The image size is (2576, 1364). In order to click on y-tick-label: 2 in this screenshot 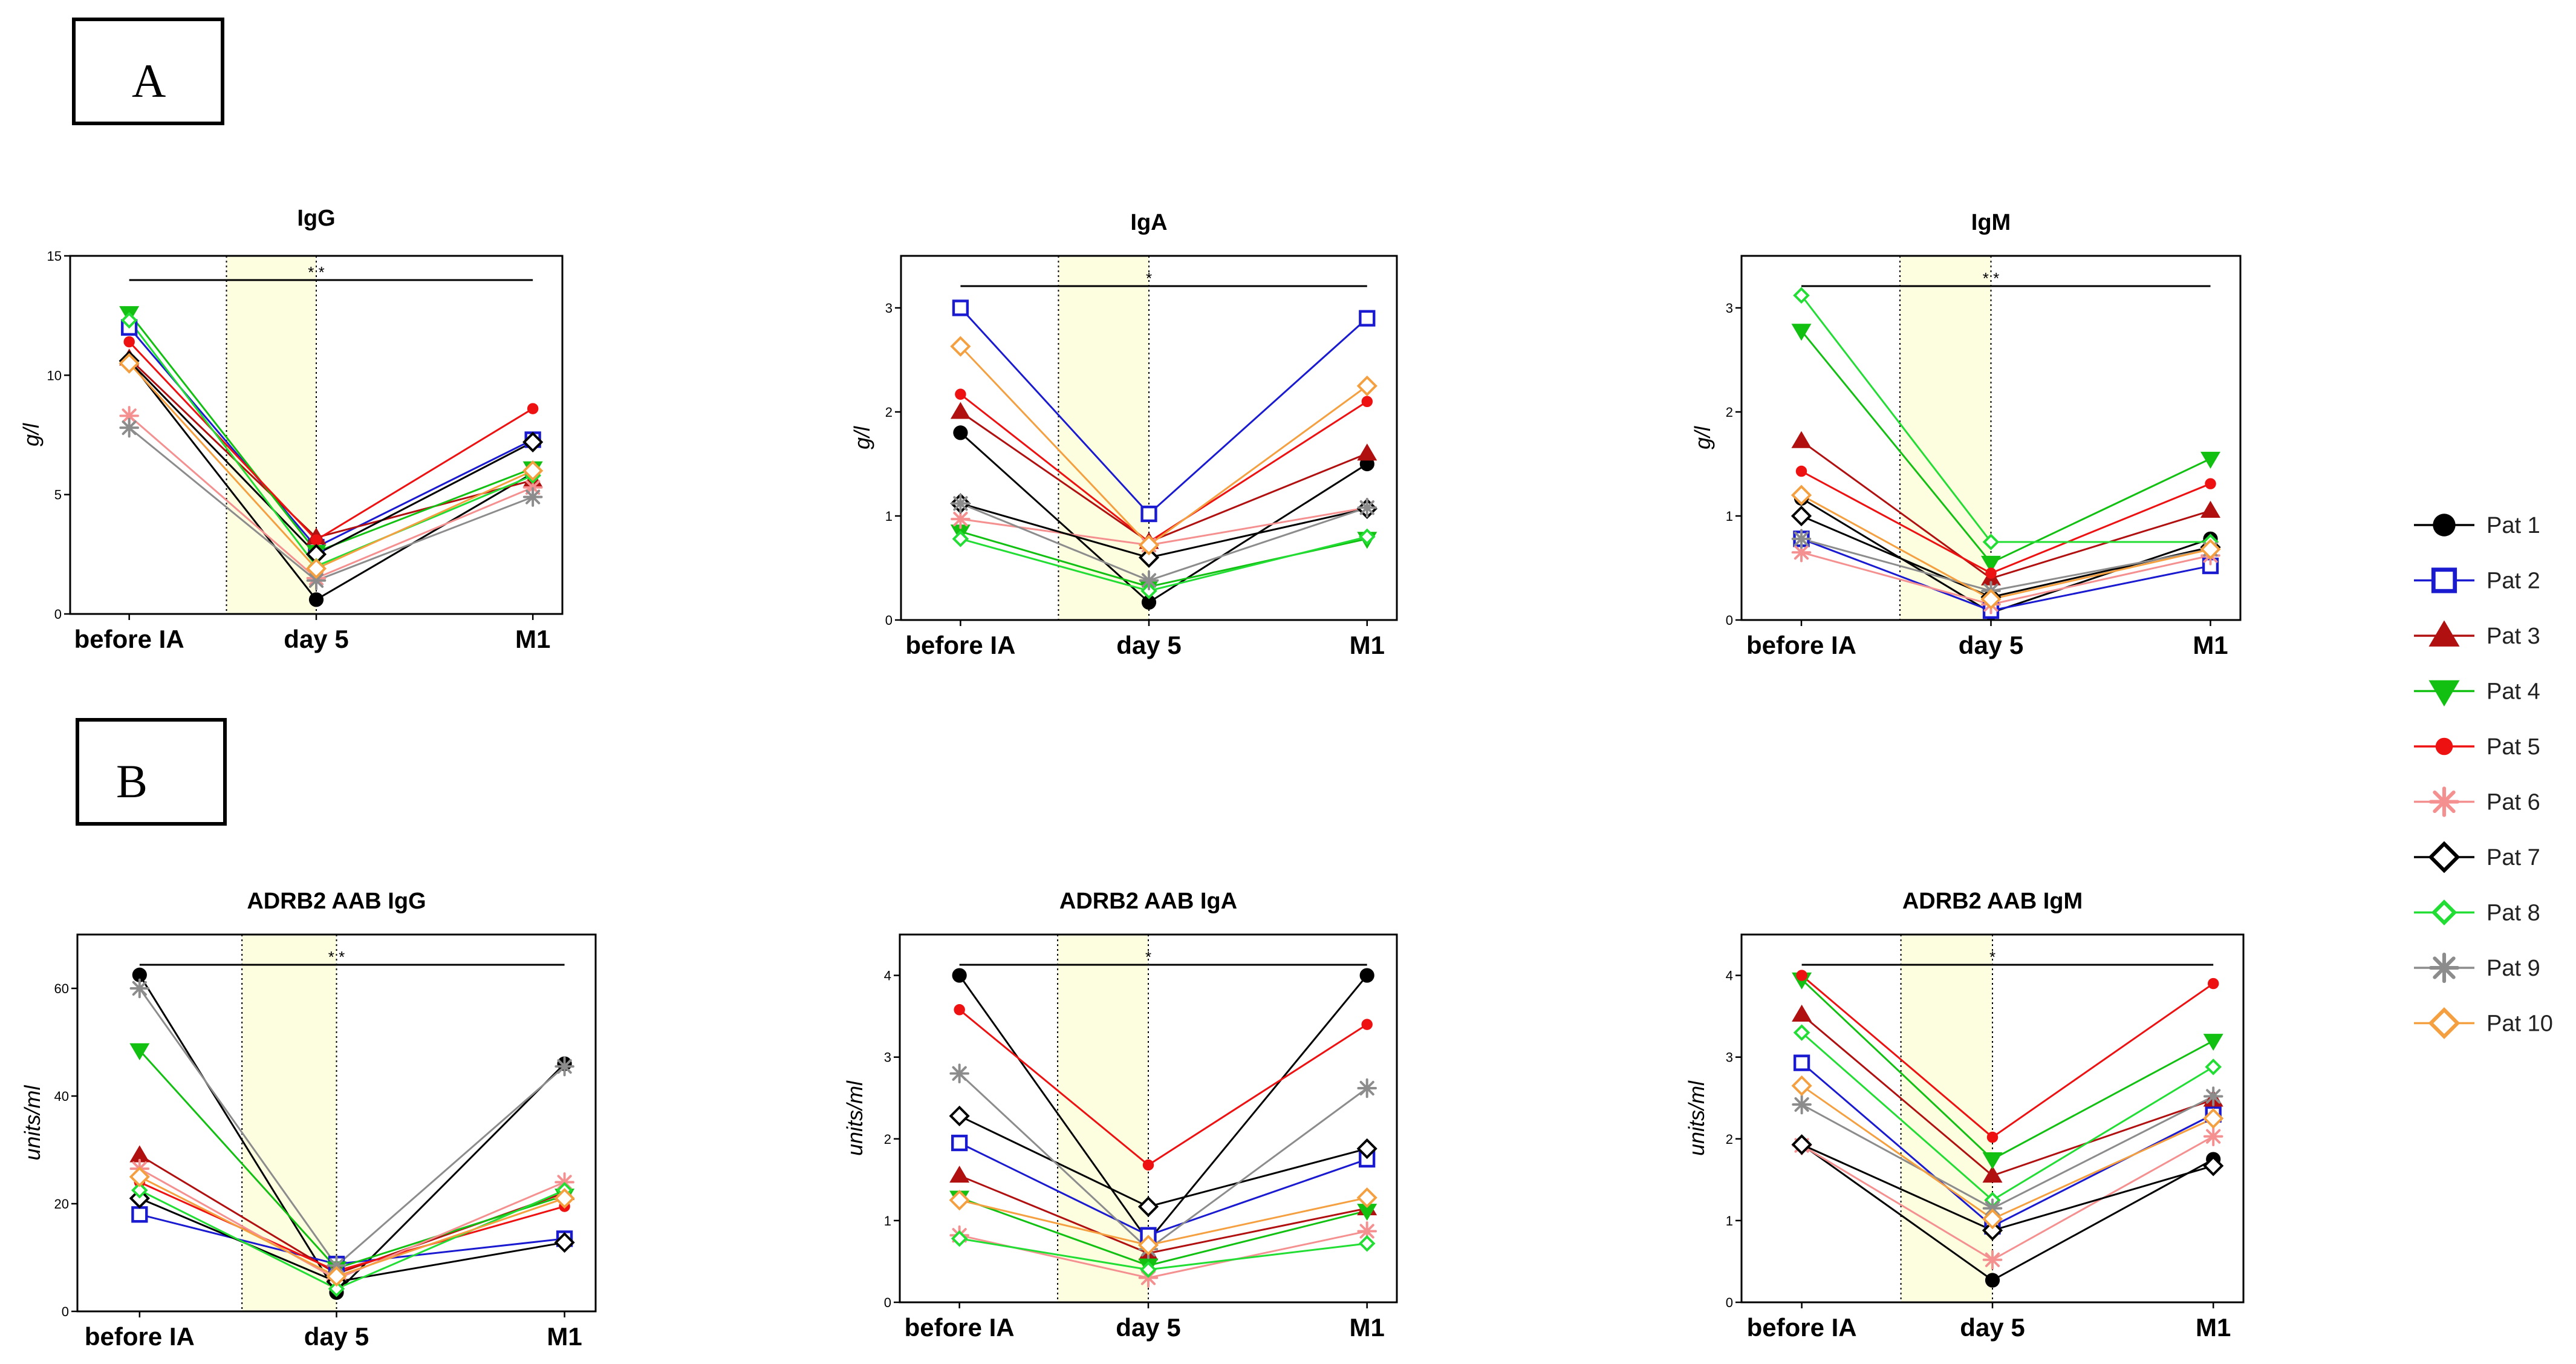, I will do `click(1730, 412)`.